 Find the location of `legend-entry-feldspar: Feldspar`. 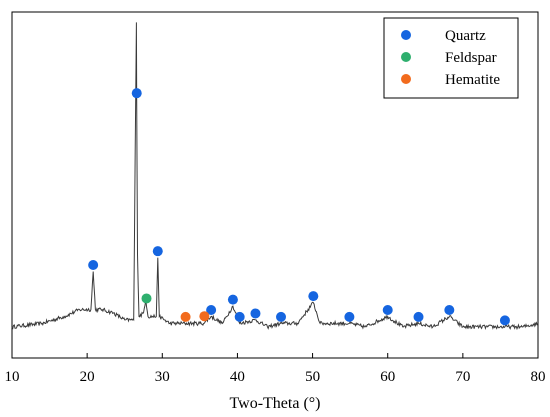

legend-entry-feldspar: Feldspar is located at coordinates (449, 58).